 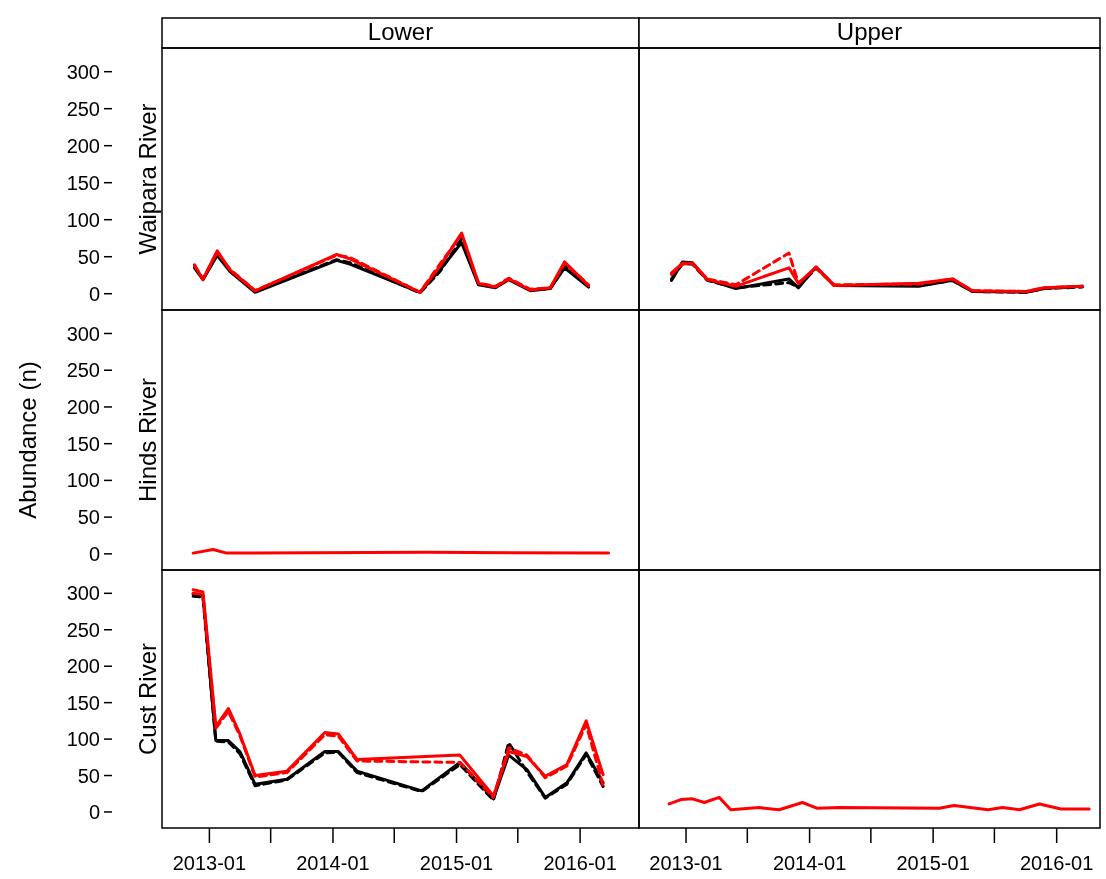 What do you see at coordinates (400, 31) in the screenshot?
I see `chart-title: Lower` at bounding box center [400, 31].